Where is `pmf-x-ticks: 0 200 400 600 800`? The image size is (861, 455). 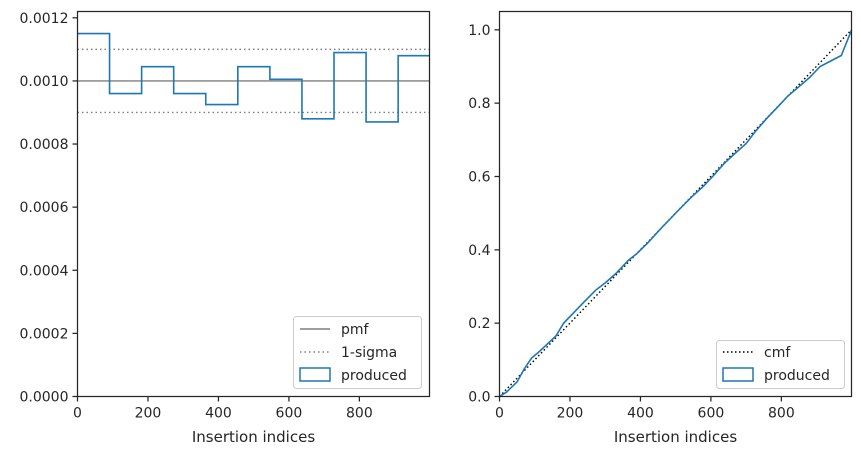
pmf-x-ticks: 0 200 400 600 800 is located at coordinates (223, 409).